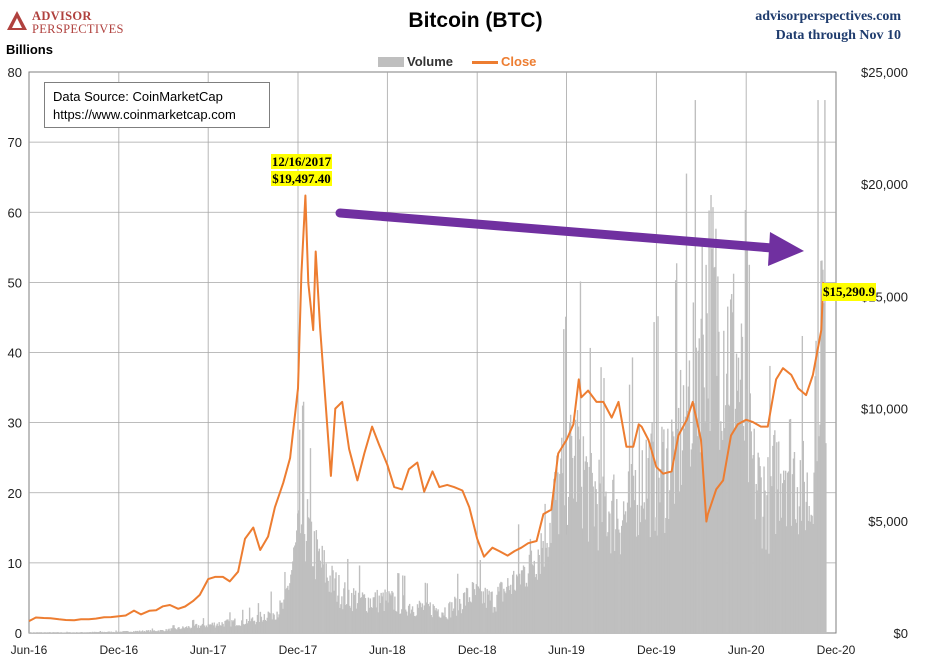 The width and height of the screenshot is (951, 663). What do you see at coordinates (78, 29) in the screenshot?
I see `logo-text-line2: PERSPECTIVES` at bounding box center [78, 29].